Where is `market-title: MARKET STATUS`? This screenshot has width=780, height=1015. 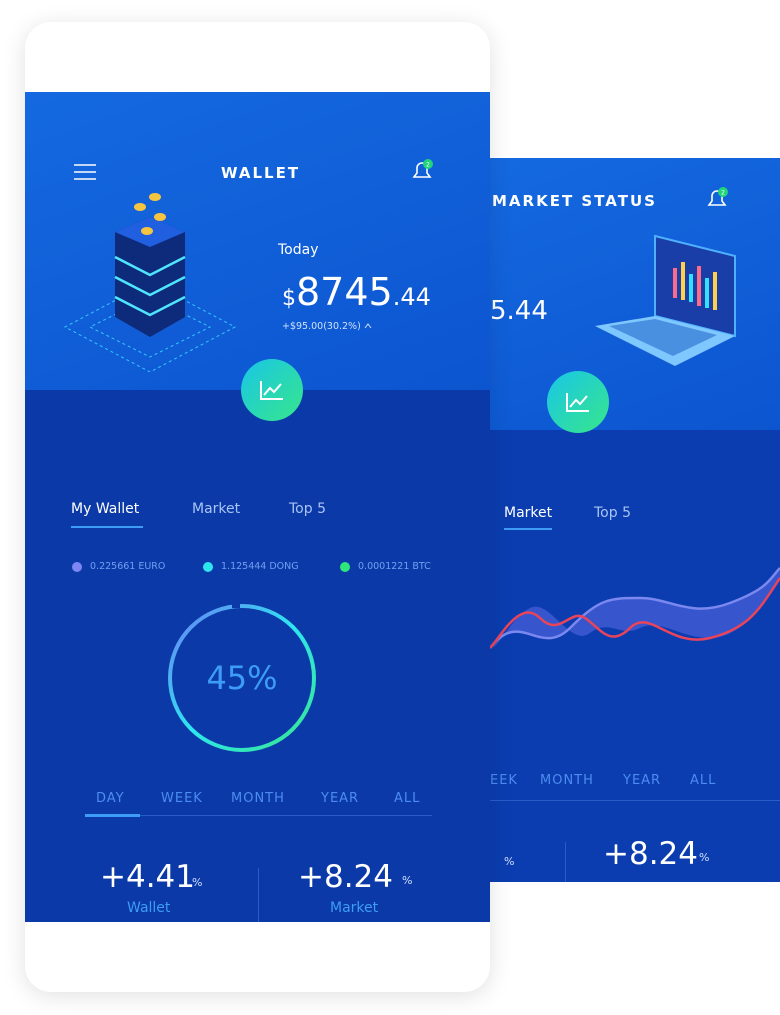
market-title: MARKET STATUS is located at coordinates (574, 201).